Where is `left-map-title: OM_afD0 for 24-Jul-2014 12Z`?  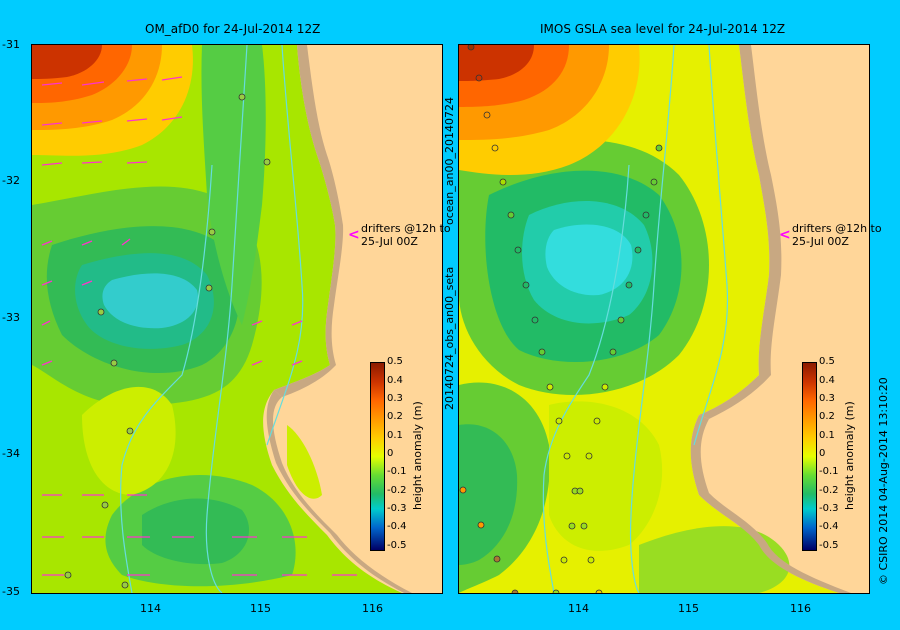
left-map-title: OM_afD0 for 24-Jul-2014 12Z is located at coordinates (233, 29).